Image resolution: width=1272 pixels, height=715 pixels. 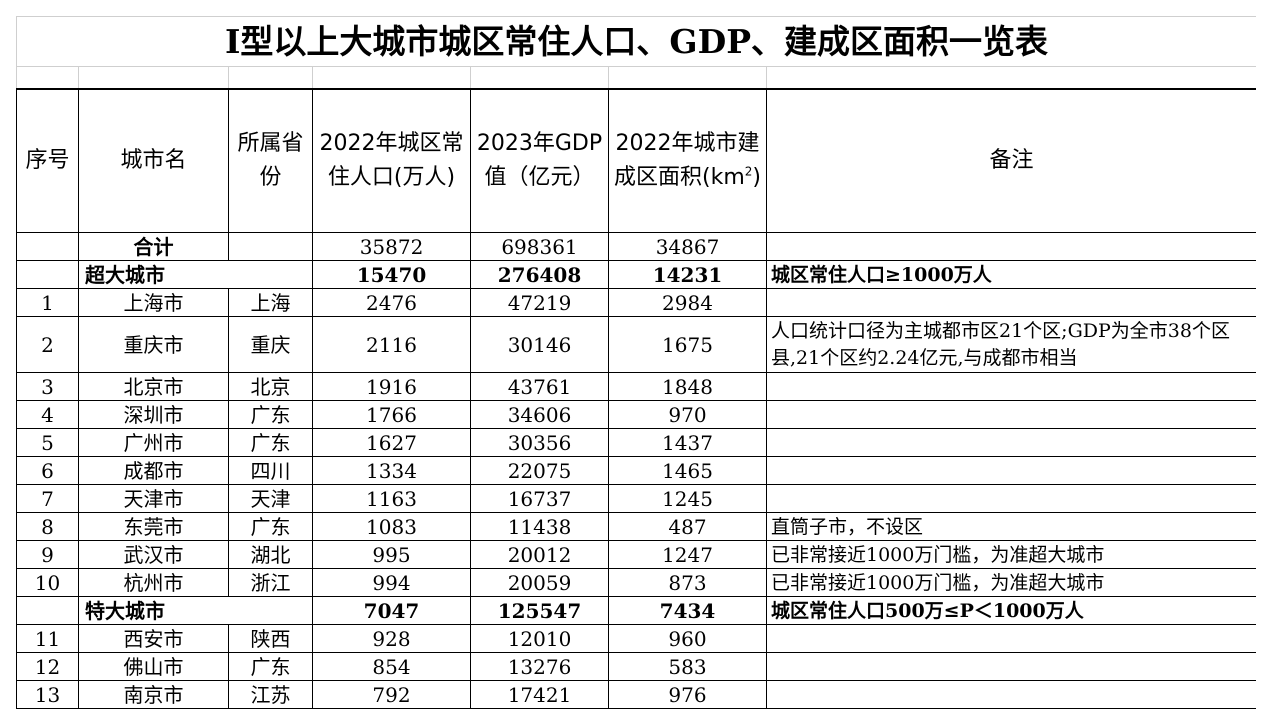 What do you see at coordinates (1010, 582) in the screenshot?
I see `cell-note: 已非常接近1000万门槛，为准超大城市` at bounding box center [1010, 582].